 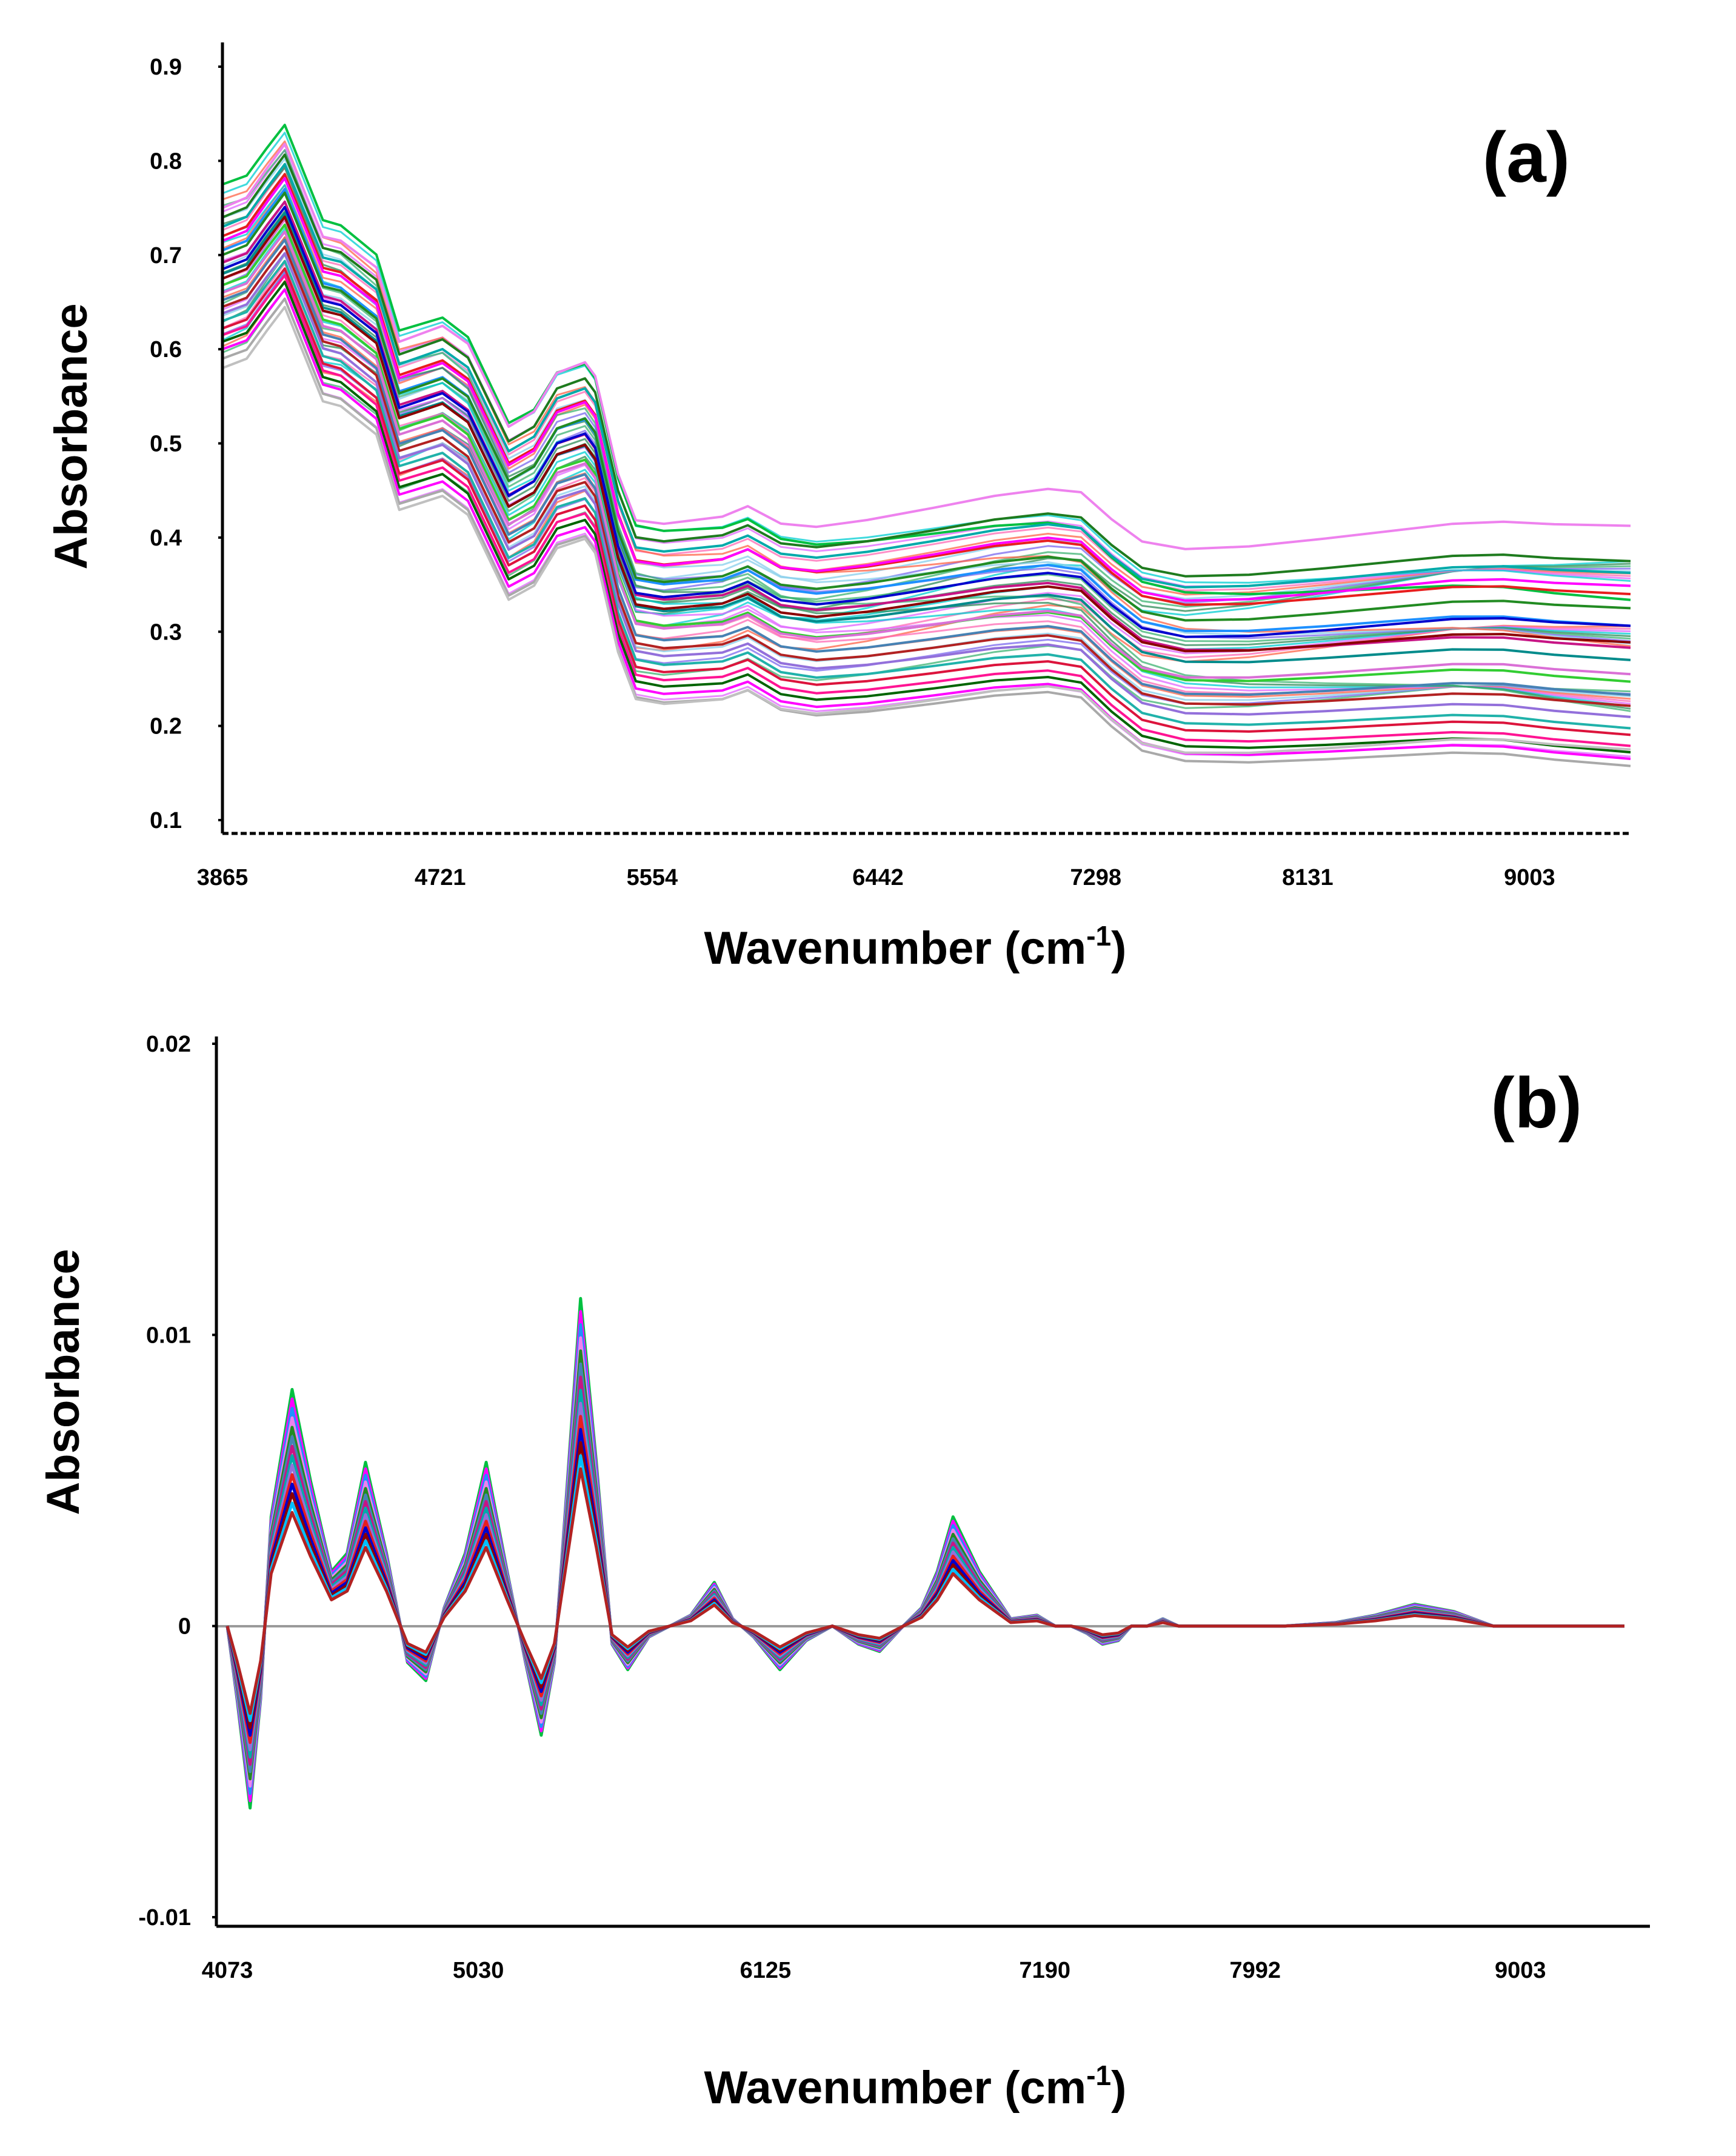 I want to click on y-tick-label: 0.3, so click(x=166, y=632).